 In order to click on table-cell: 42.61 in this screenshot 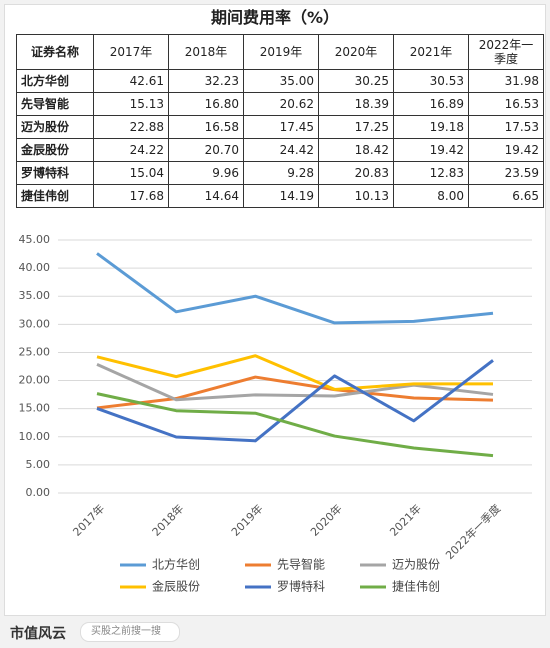, I will do `click(131, 81)`.